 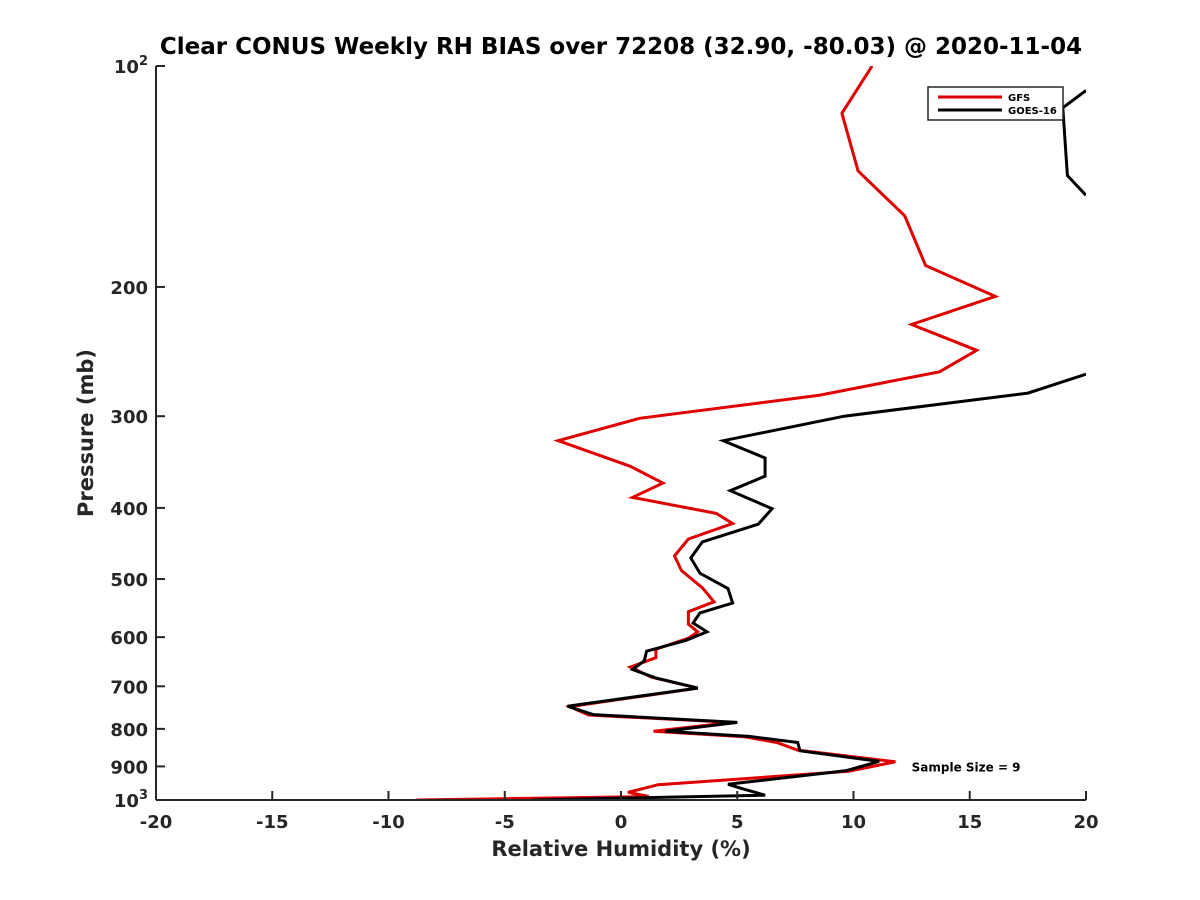 What do you see at coordinates (272, 822) in the screenshot?
I see `x-tick-label: -15` at bounding box center [272, 822].